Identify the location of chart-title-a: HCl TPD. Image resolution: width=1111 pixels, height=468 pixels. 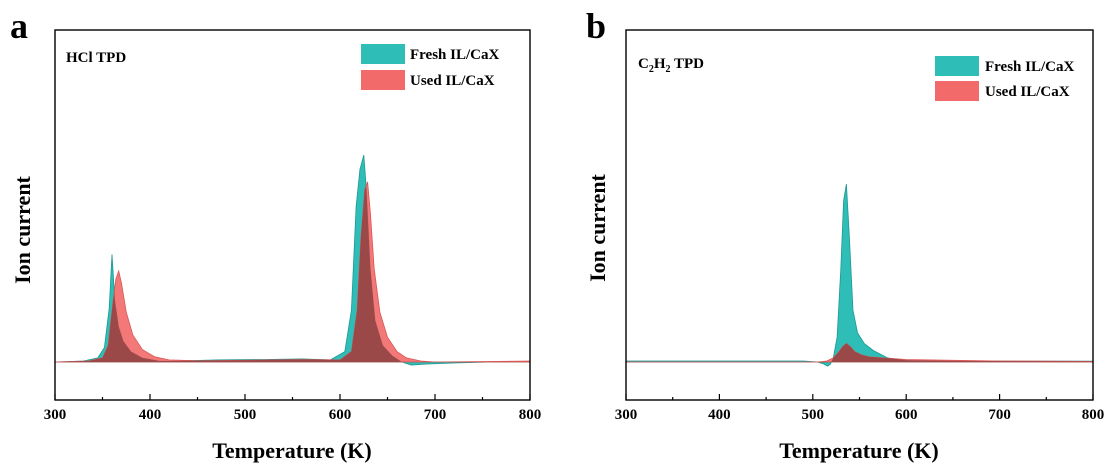
(96, 58).